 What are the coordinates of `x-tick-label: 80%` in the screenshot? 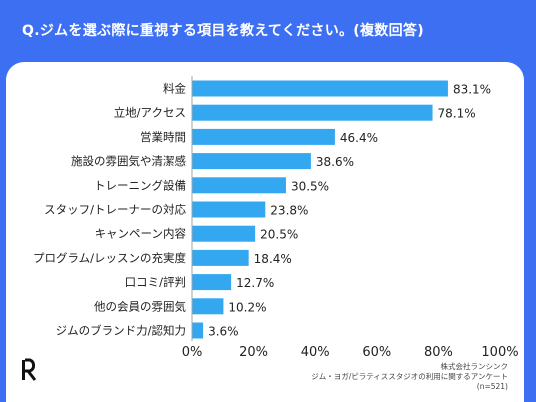 It's located at (438, 352).